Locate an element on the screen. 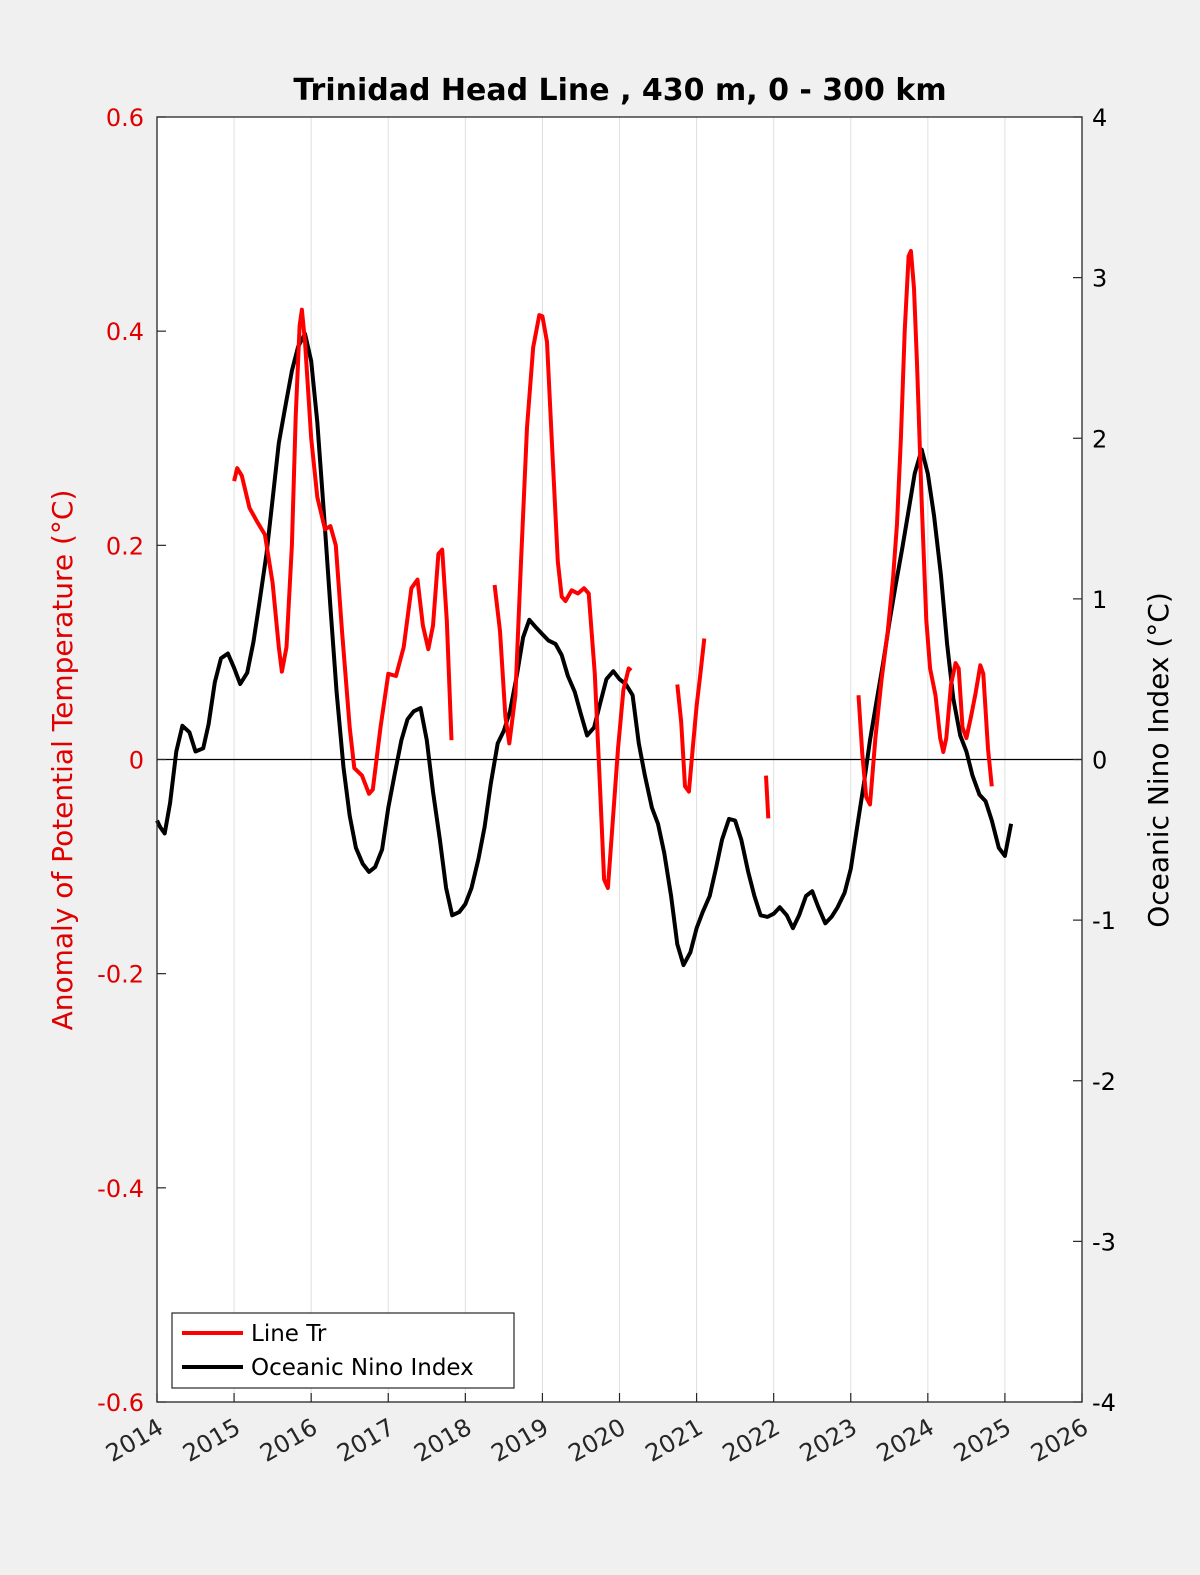 The image size is (1200, 1575). y-left-tick-label: -0.4 is located at coordinates (120, 1189).